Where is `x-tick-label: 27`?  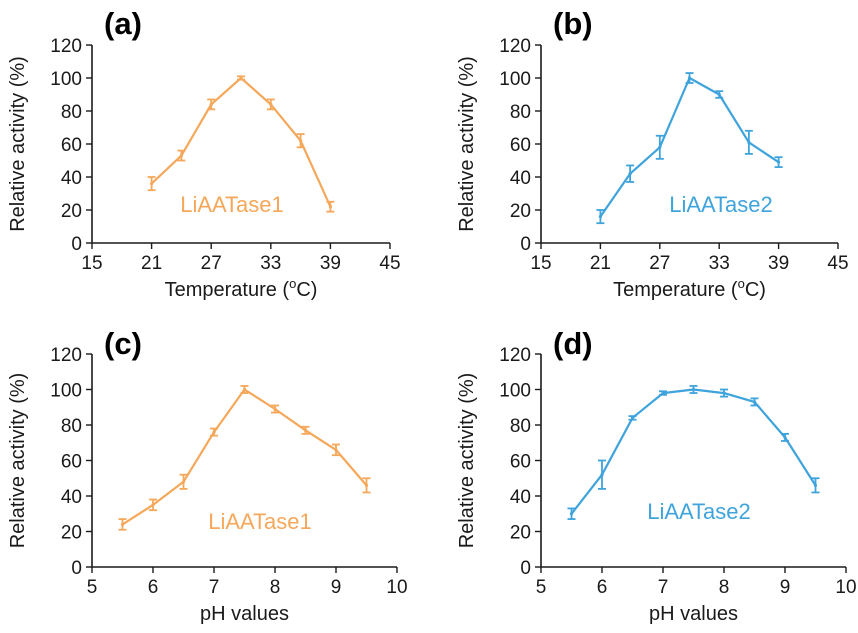 x-tick-label: 27 is located at coordinates (211, 263).